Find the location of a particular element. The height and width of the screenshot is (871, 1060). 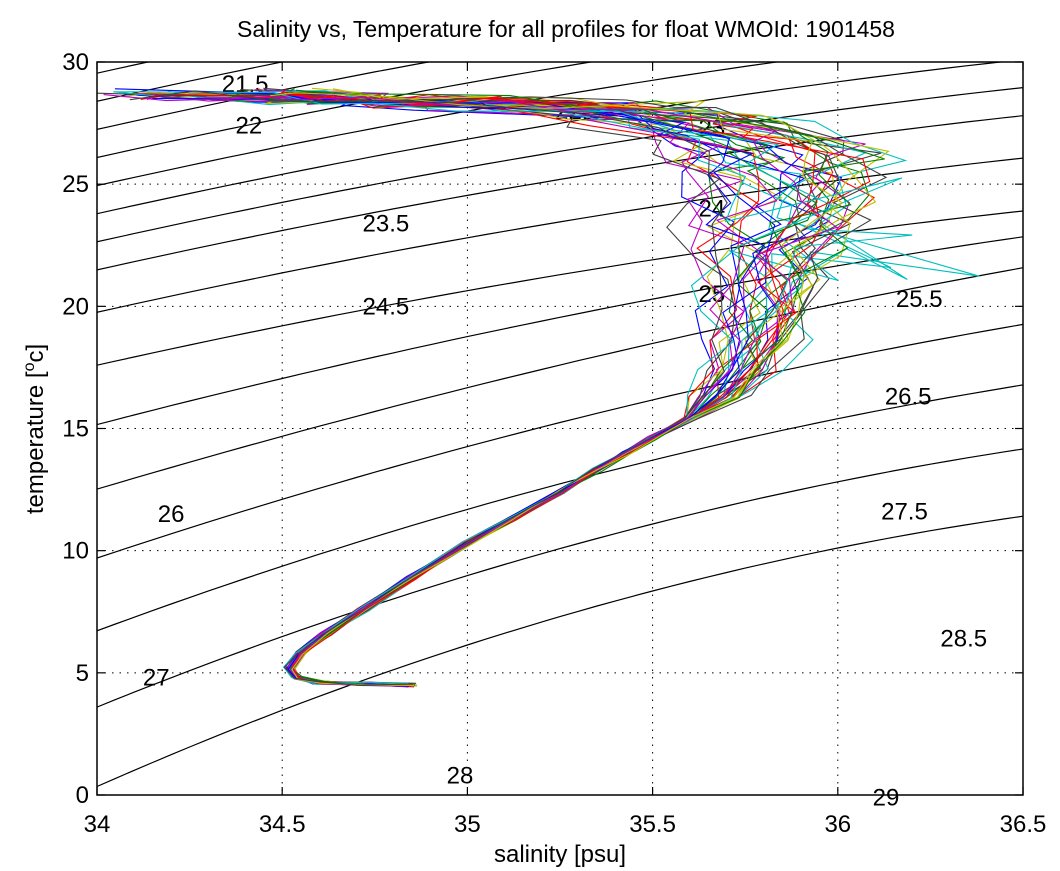

x-tick-label: 36 is located at coordinates (837, 824).